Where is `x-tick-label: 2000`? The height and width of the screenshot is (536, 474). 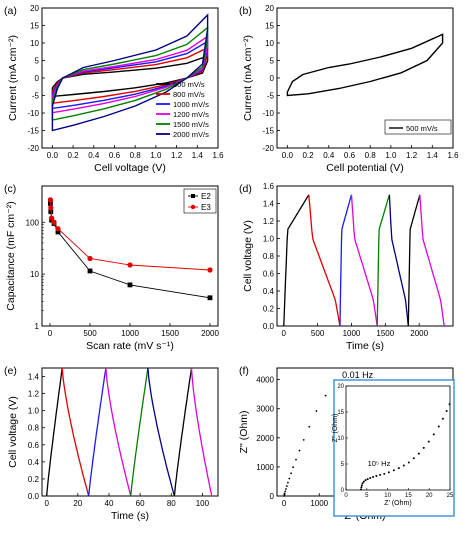
x-tick-label: 2000 is located at coordinates (210, 333).